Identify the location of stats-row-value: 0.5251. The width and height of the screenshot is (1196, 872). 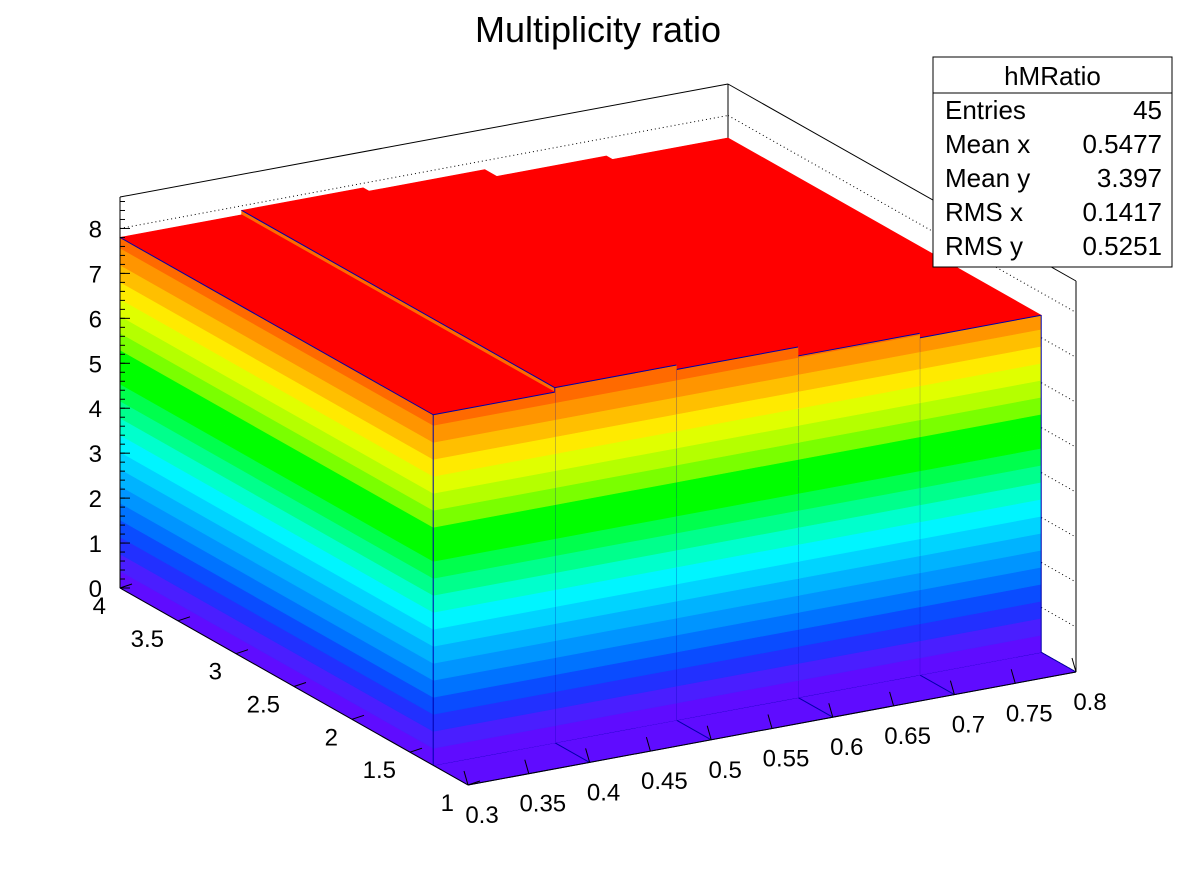
(1122, 246).